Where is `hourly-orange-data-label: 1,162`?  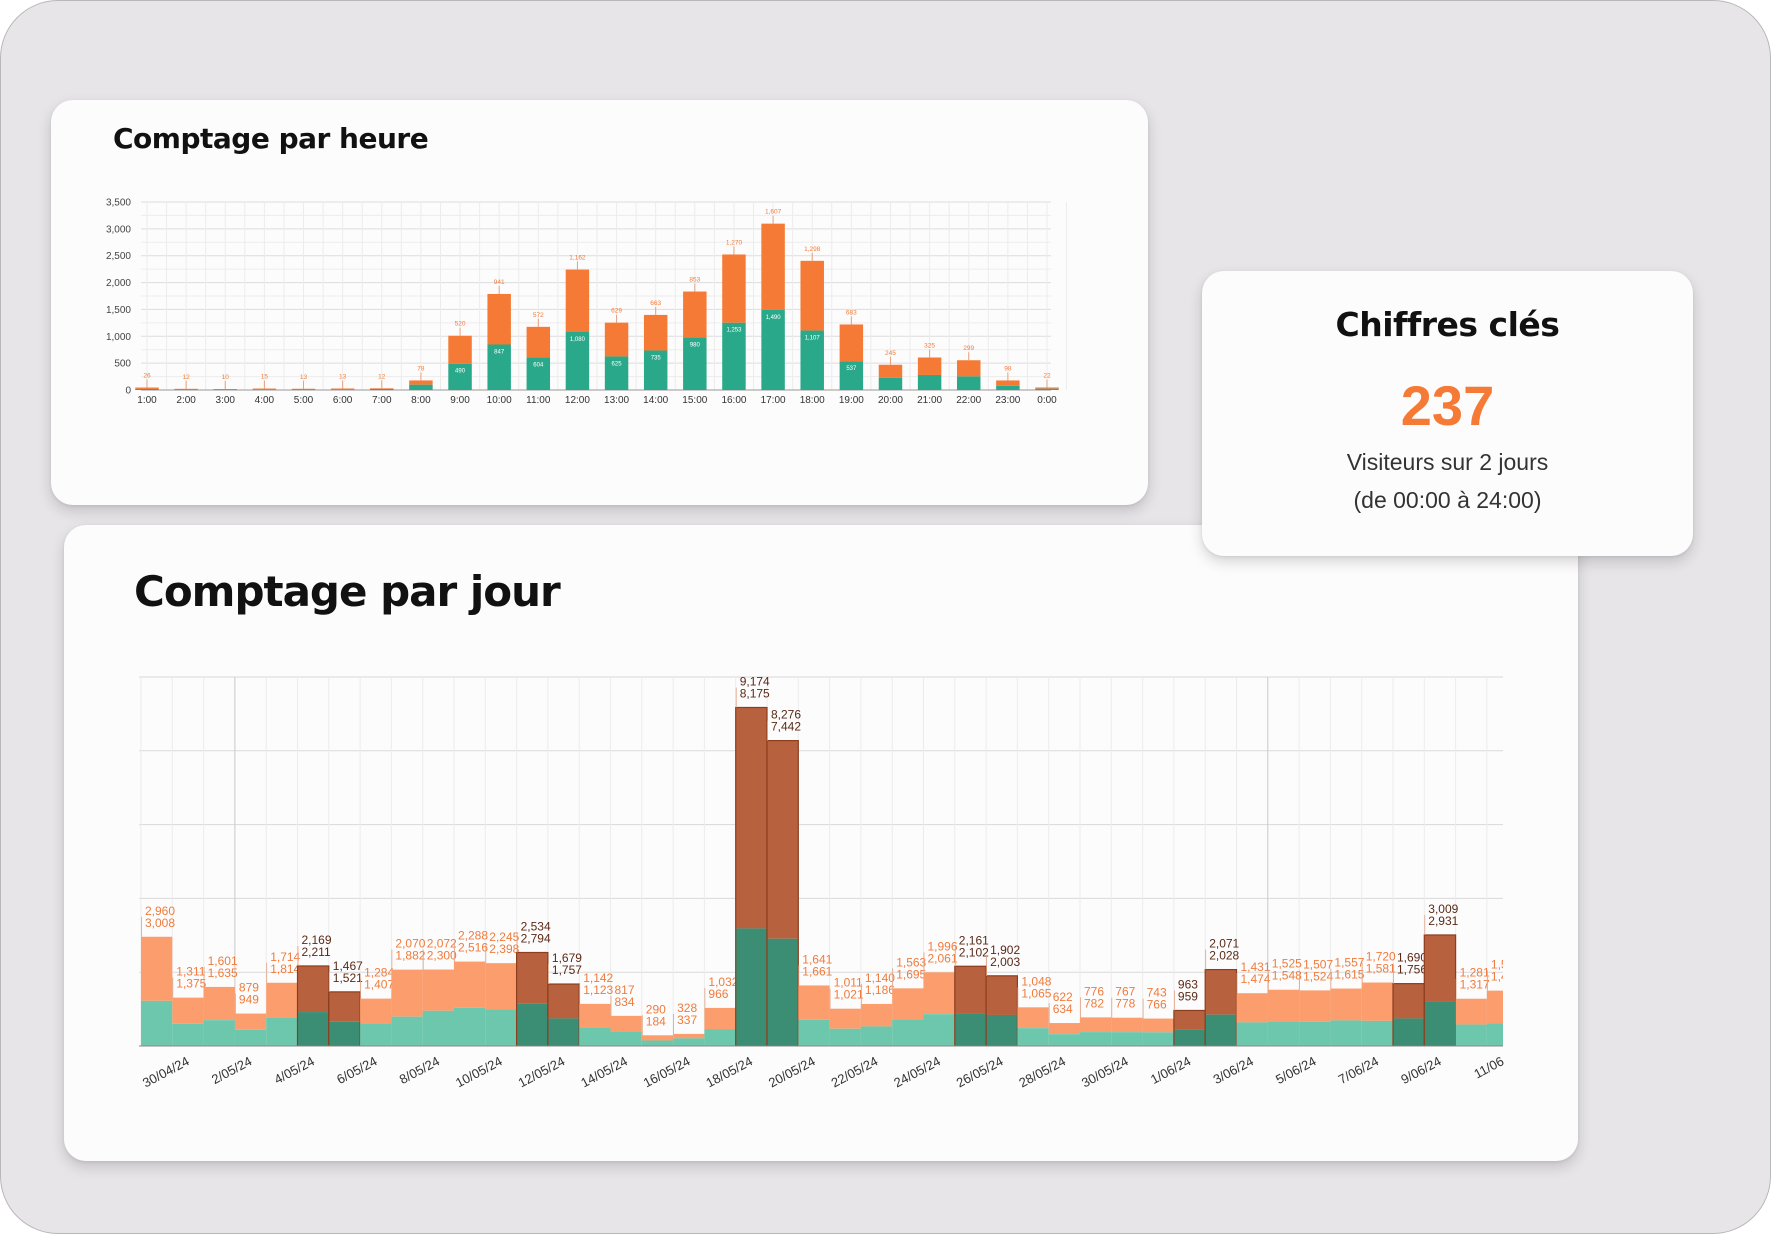
hourly-orange-data-label: 1,162 is located at coordinates (577, 258).